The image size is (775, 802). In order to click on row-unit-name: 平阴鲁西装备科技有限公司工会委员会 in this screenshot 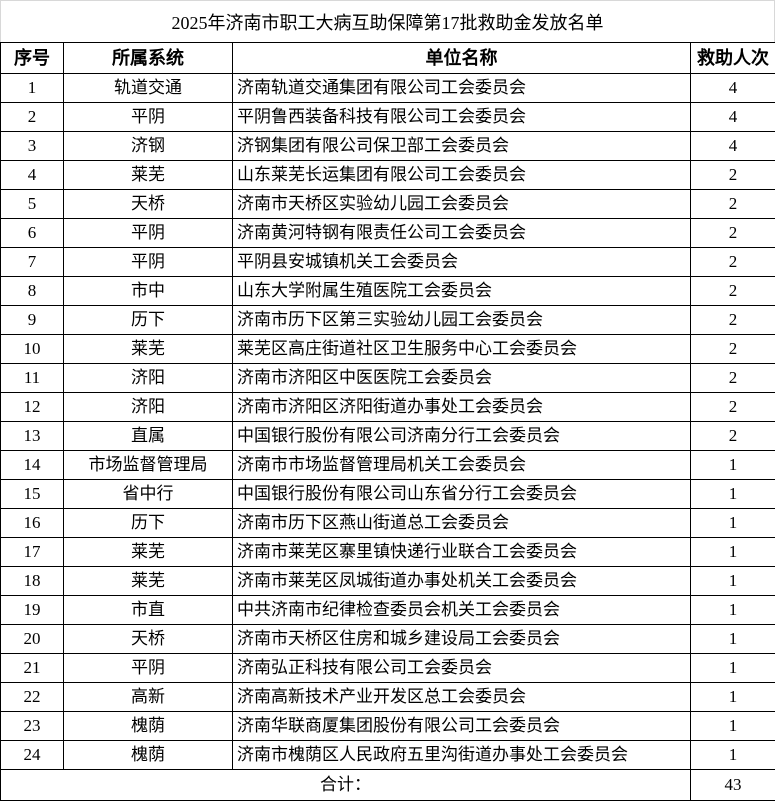, I will do `click(461, 117)`.